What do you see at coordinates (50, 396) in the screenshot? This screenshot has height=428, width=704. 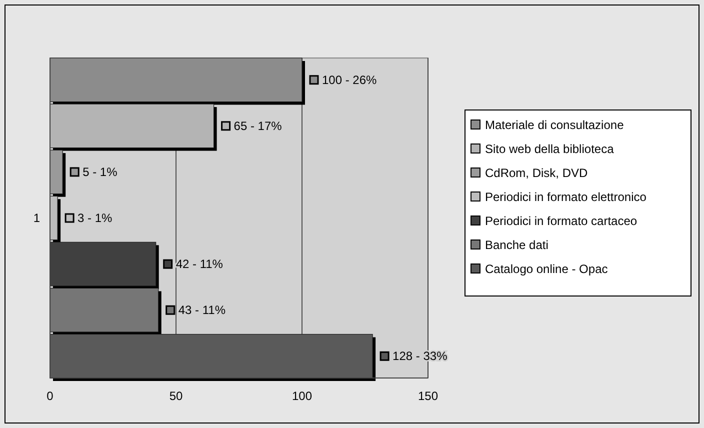 I see `x-tick-label: 0` at bounding box center [50, 396].